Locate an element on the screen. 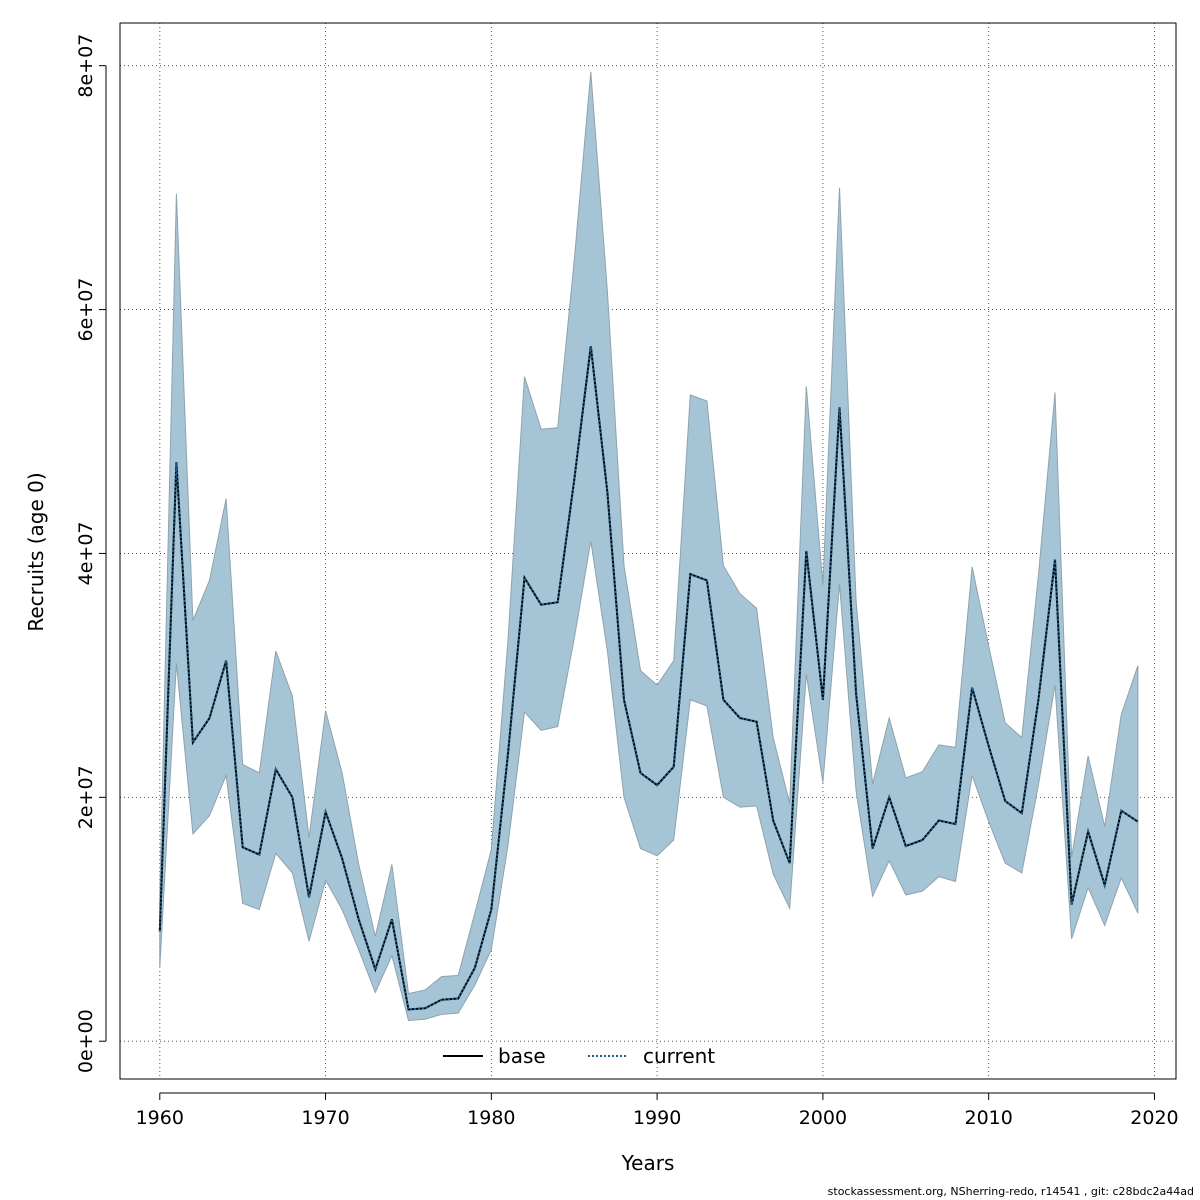  x-tick-label: 1960 is located at coordinates (160, 1118).